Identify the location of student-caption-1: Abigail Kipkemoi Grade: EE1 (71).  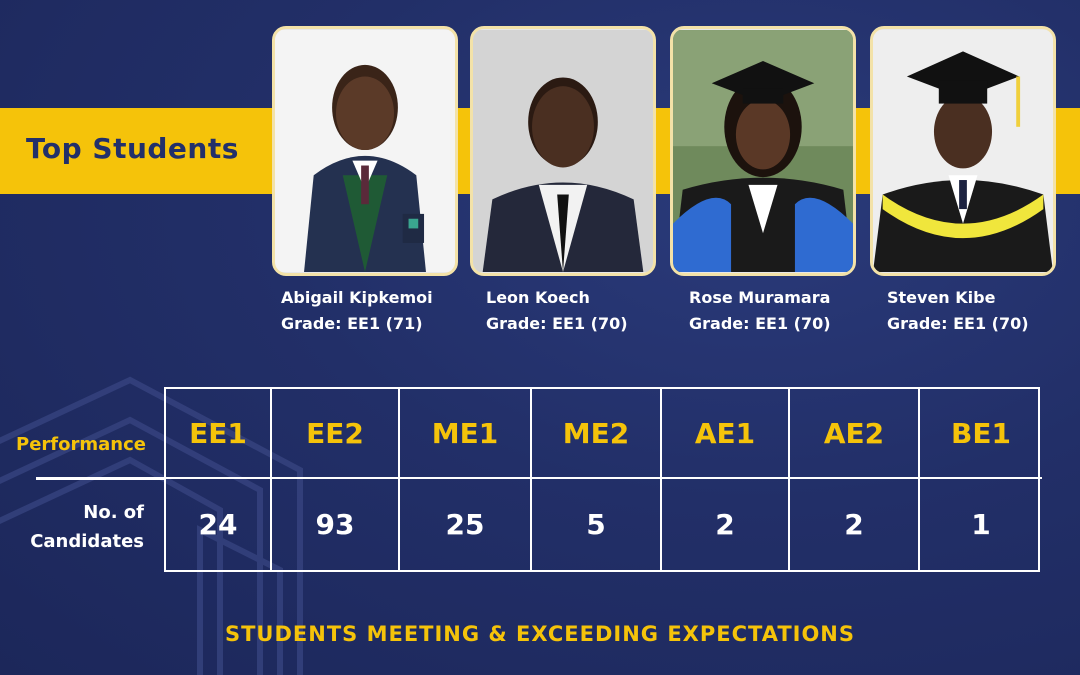
(357, 311).